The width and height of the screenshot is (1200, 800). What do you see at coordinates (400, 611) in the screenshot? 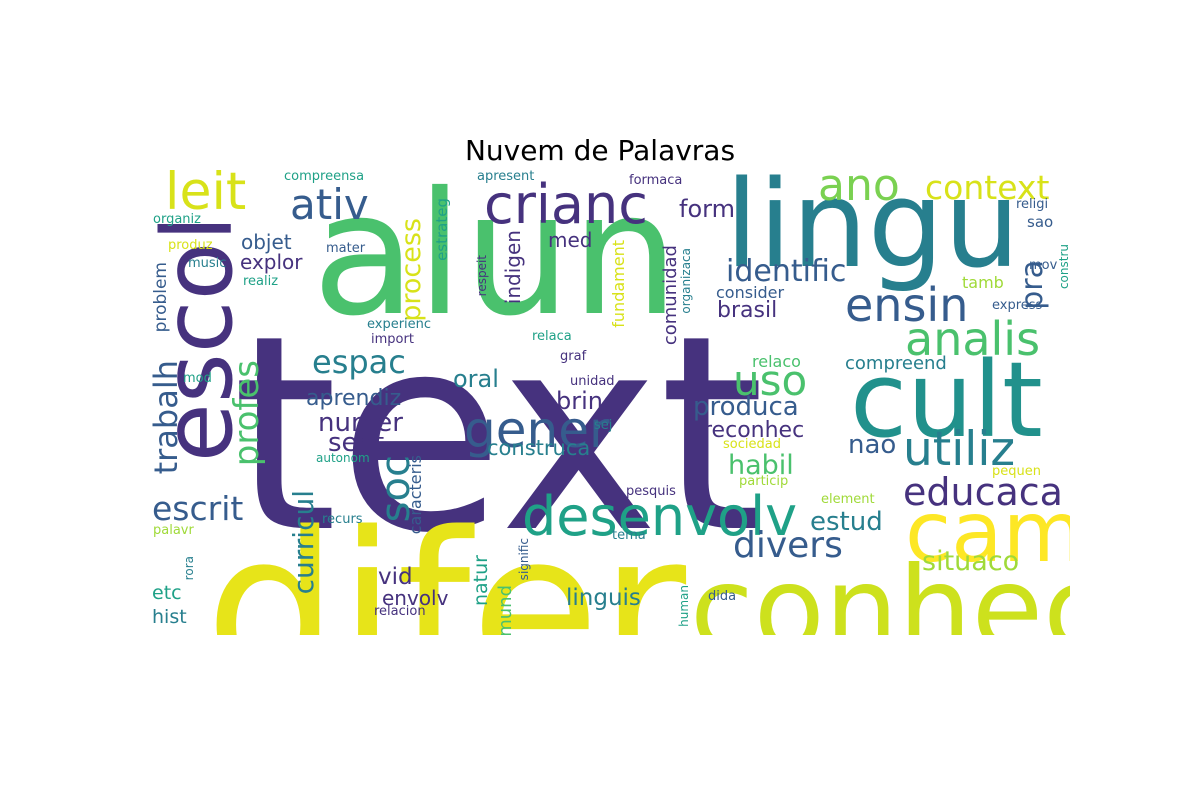
I see `word-relacion: relacion` at bounding box center [400, 611].